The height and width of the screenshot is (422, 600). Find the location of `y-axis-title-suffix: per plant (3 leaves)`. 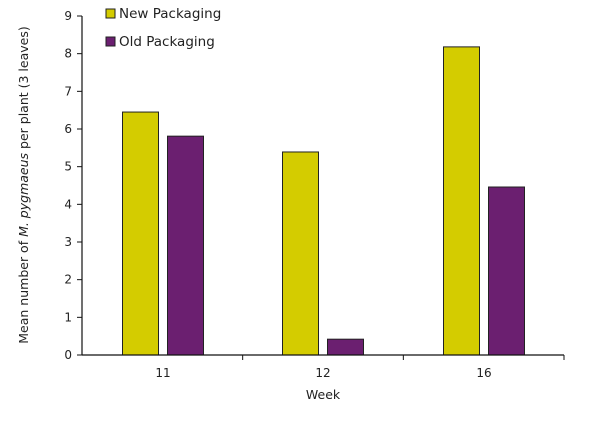

y-axis-title-suffix: per plant (3 leaves) is located at coordinates (23, 89).